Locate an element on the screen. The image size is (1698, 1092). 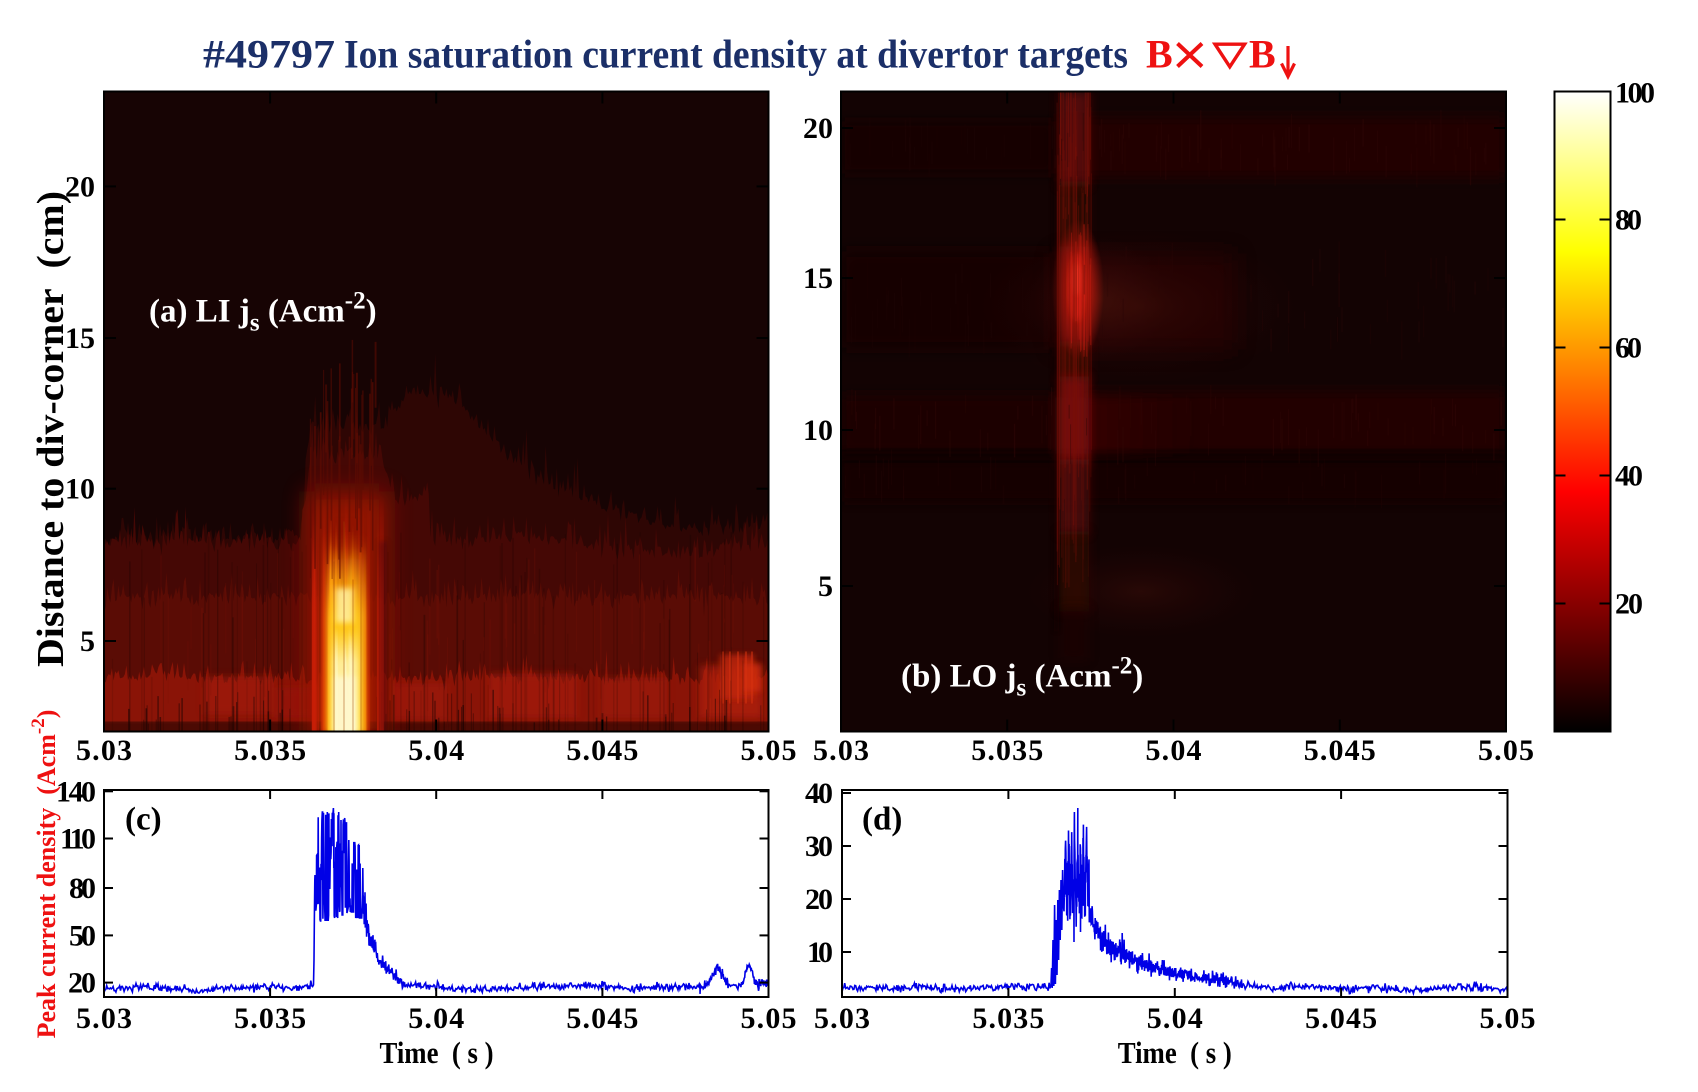
svg-text: (b) LO js (Acm-2) is located at coordinates (1022, 677).